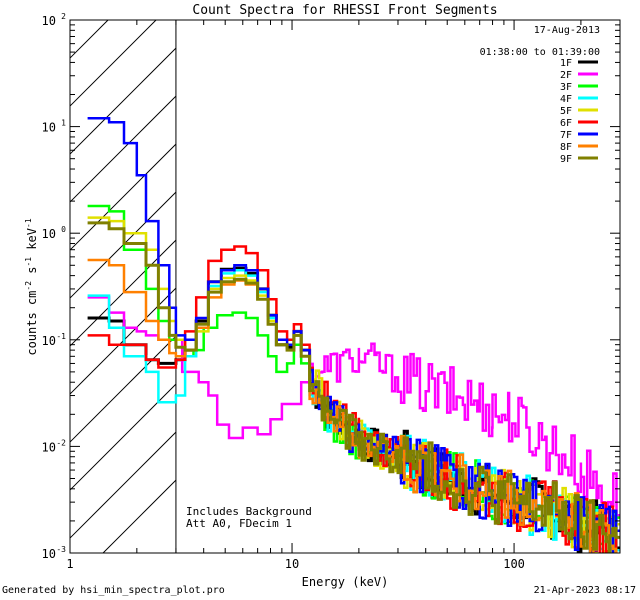 The width and height of the screenshot is (640, 600). What do you see at coordinates (566, 99) in the screenshot?
I see `legend-label-4F: 4F` at bounding box center [566, 99].